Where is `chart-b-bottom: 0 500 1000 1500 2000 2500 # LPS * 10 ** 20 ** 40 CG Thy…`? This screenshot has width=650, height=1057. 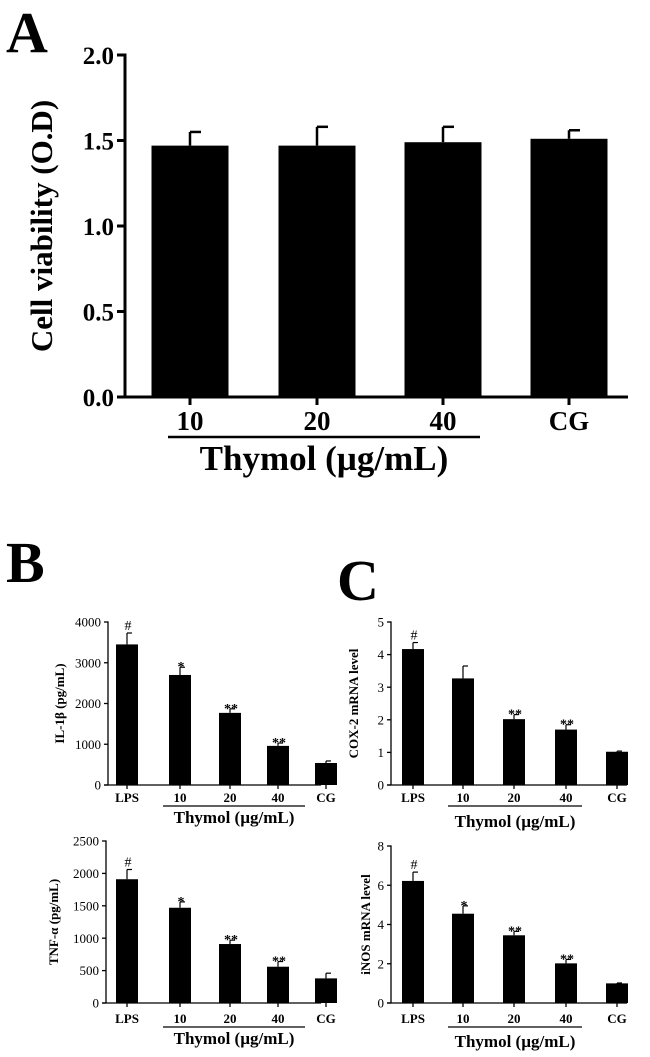
chart-b-bottom: 0 500 1000 1500 2000 2500 # LPS * 10 ** 20 ** 40 CG Thy… is located at coordinates (191, 941).